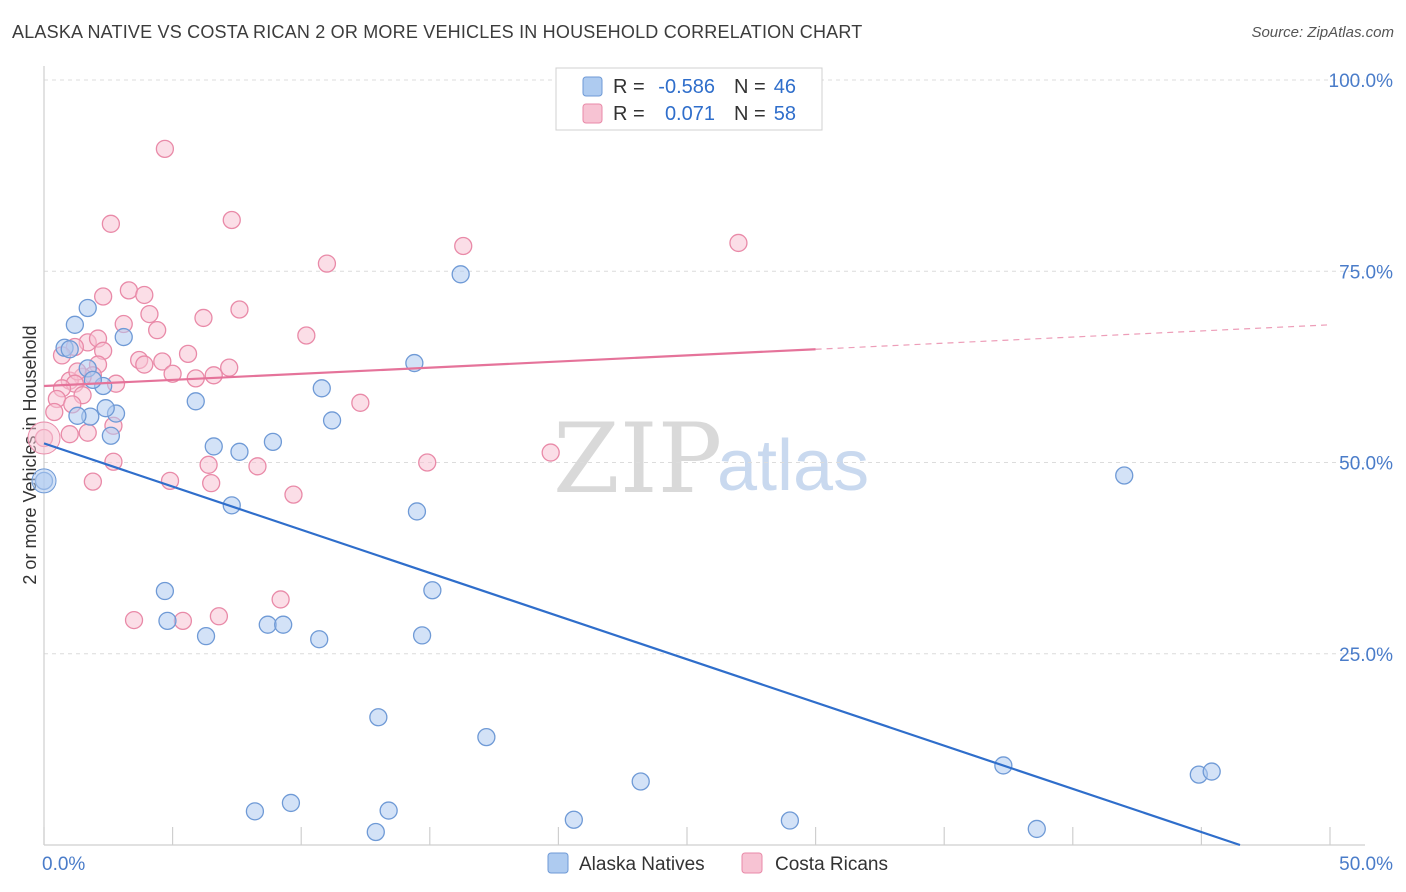  I want to click on bottom-legend-swatch-alaska-natives, so click(558, 863).